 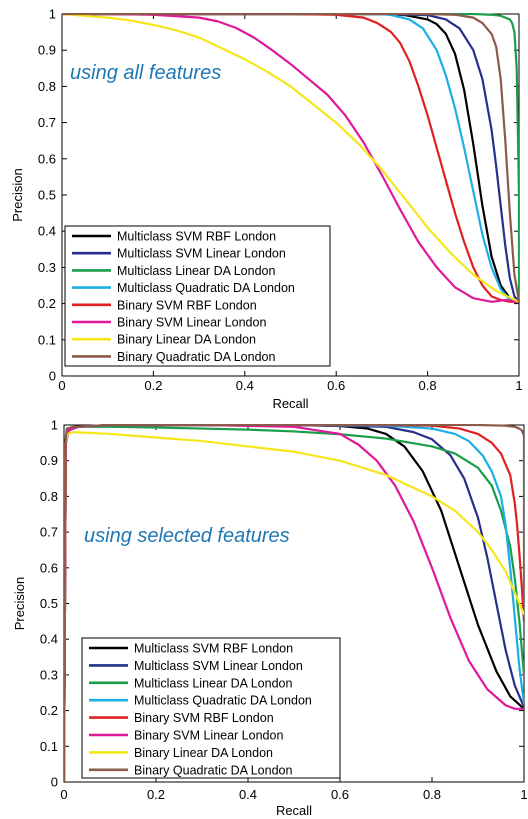 I want to click on chart-annotation: using all features, so click(x=145, y=73).